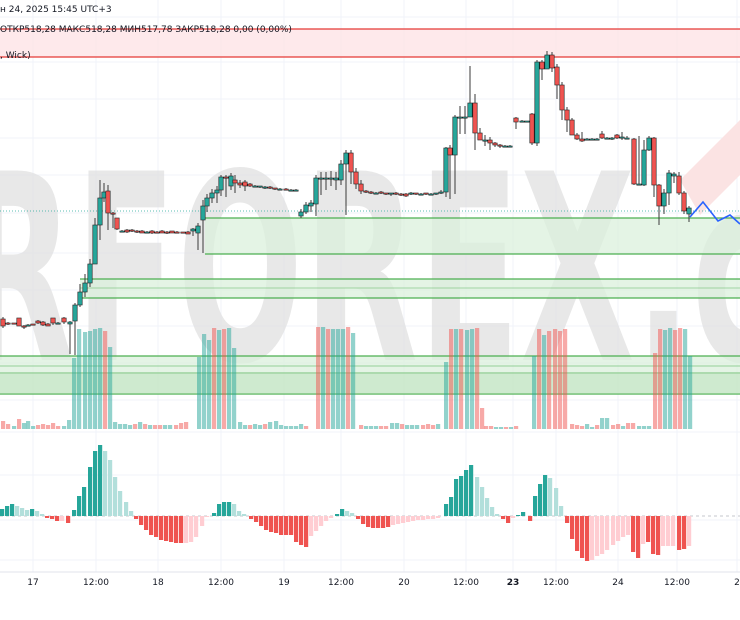 The image size is (740, 620). Describe the element at coordinates (15, 56) in the screenshot. I see `legend-indicator: , Wick)` at that location.